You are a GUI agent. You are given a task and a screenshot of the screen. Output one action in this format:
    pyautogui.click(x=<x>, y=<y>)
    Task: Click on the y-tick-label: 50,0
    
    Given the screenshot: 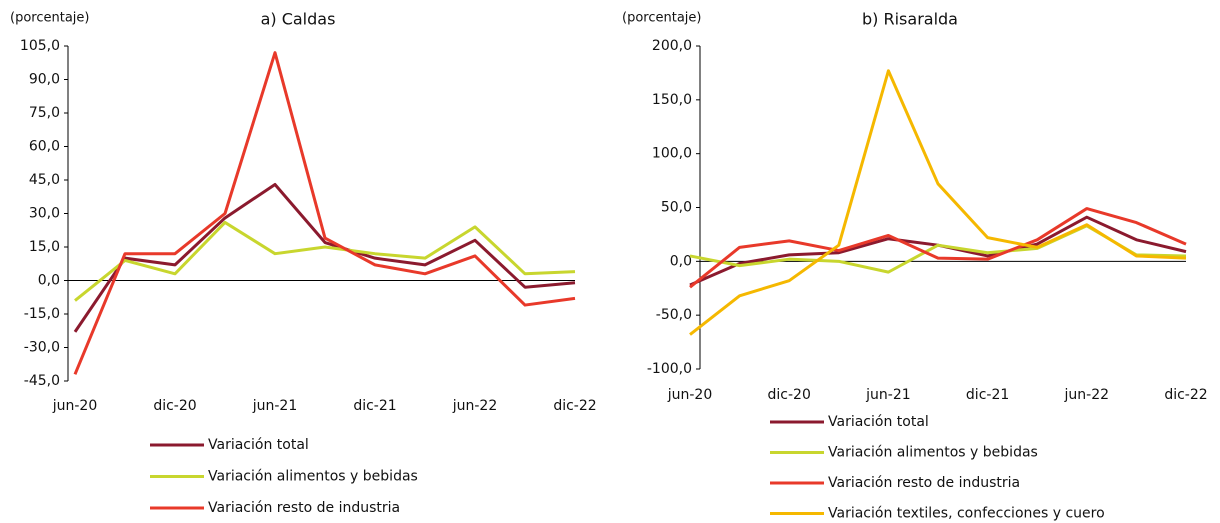 What is the action you would take?
    pyautogui.click(x=676, y=208)
    